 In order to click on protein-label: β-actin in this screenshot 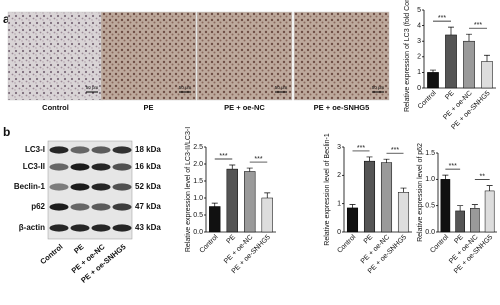, I will do `click(32, 227)`.